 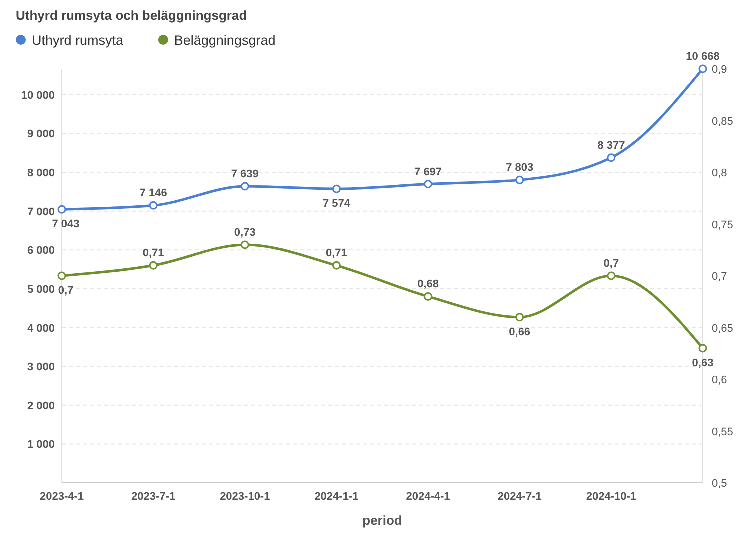 I want to click on y2-tick-label: 0,6, so click(x=720, y=380).